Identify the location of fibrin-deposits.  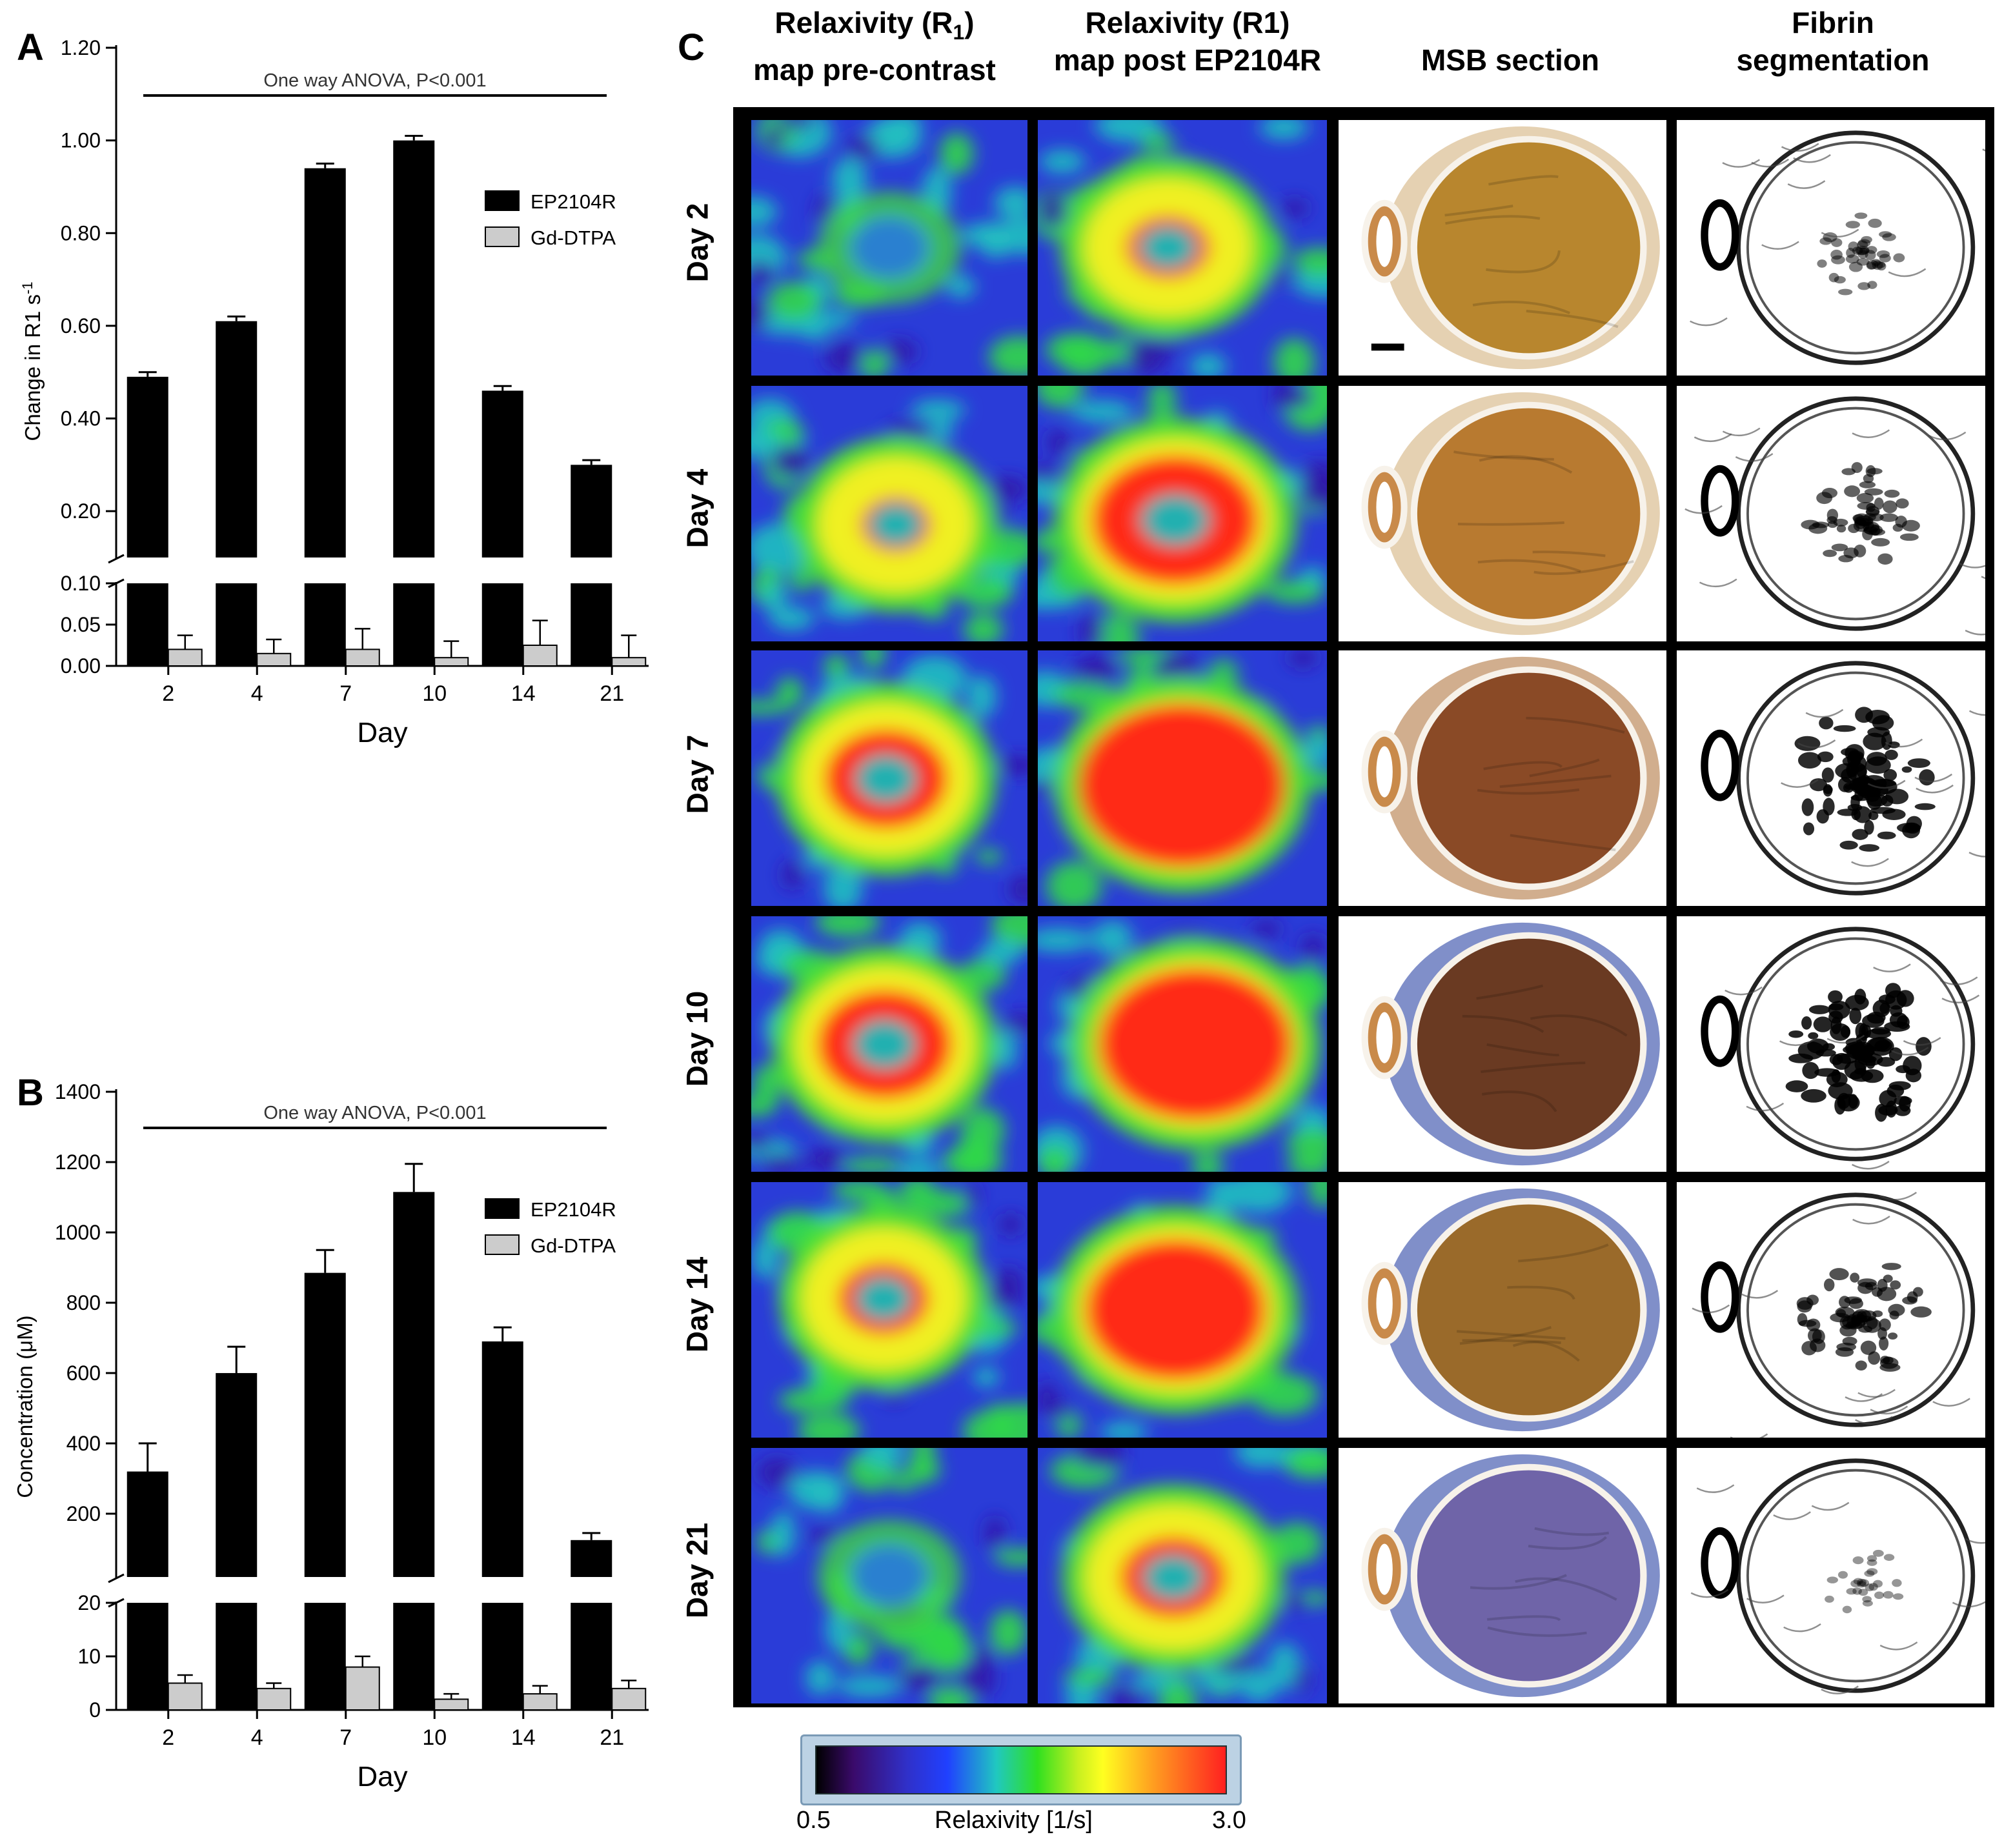
(1865, 1581).